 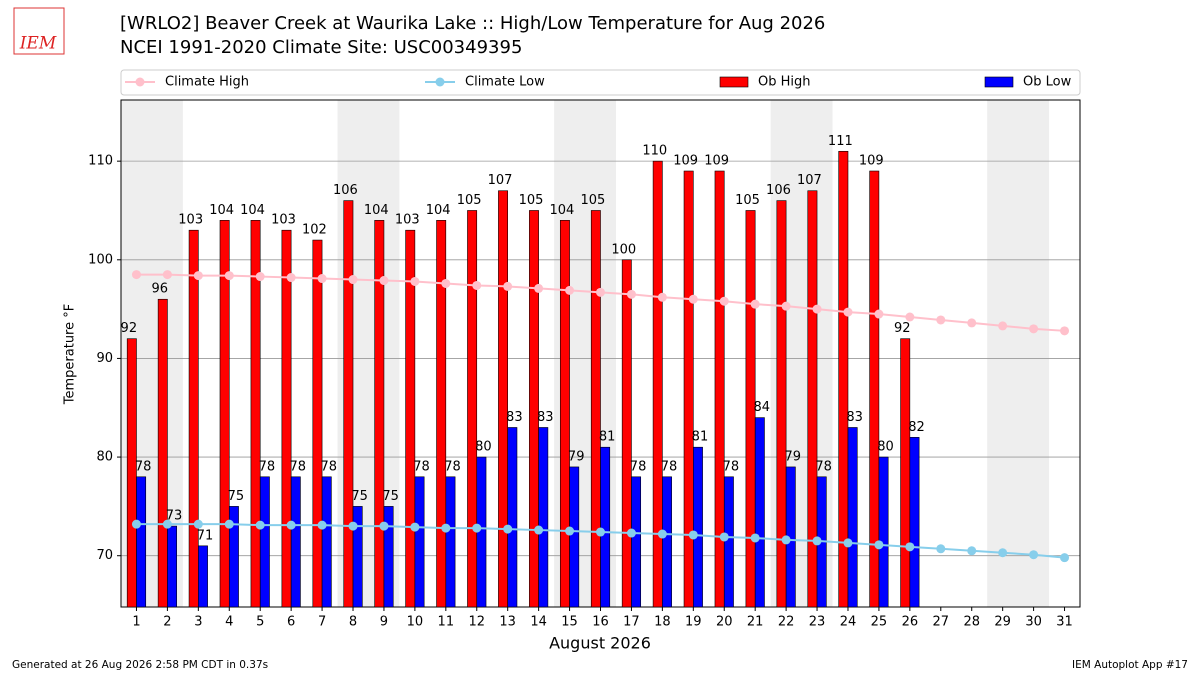 What do you see at coordinates (1064, 622) in the screenshot?
I see `x-tick-label: 31` at bounding box center [1064, 622].